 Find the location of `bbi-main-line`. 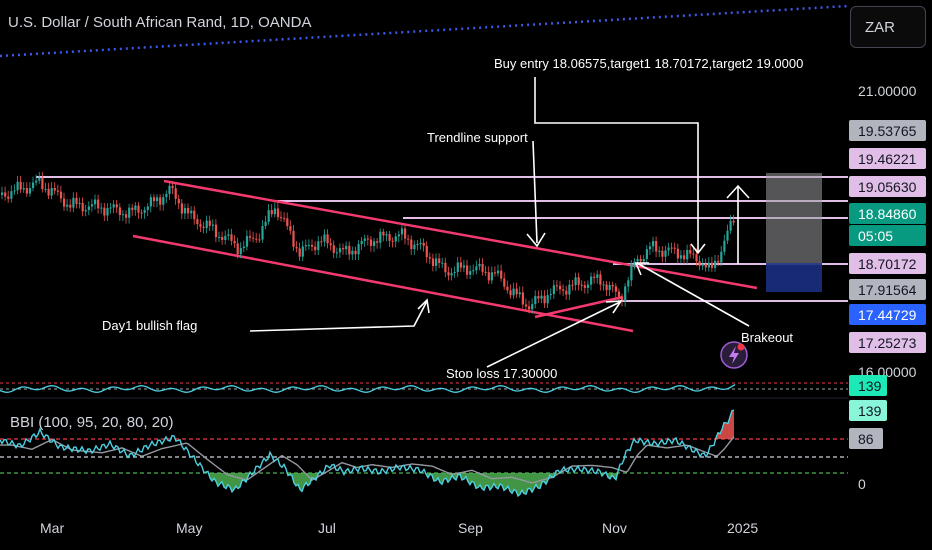

bbi-main-line is located at coordinates (367, 453).